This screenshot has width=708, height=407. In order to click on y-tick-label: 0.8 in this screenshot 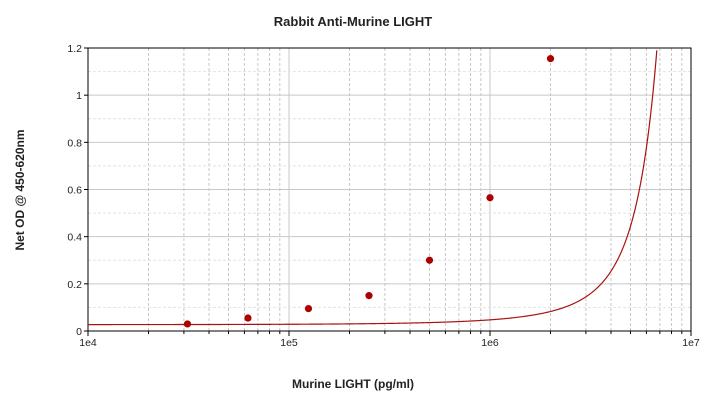, I will do `click(74, 143)`.